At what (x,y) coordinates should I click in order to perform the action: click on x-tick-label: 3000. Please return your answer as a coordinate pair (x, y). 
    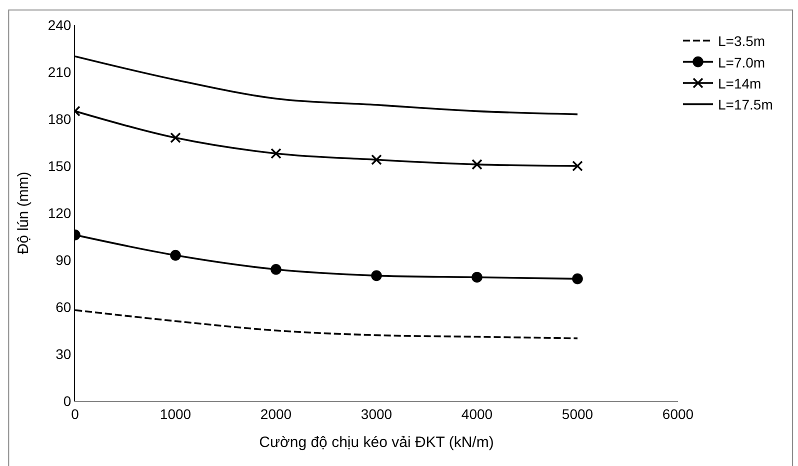
    Looking at the image, I should click on (376, 414).